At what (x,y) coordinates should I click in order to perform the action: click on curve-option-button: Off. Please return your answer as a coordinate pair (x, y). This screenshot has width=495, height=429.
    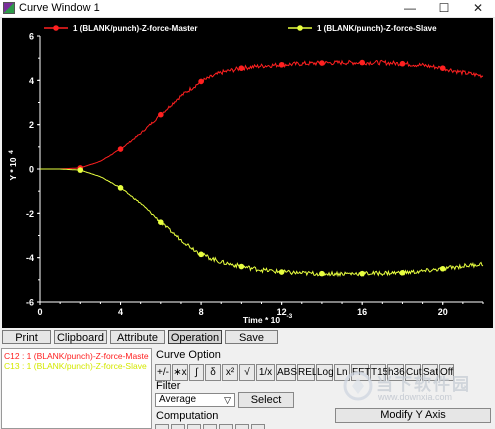
    Looking at the image, I should click on (446, 372).